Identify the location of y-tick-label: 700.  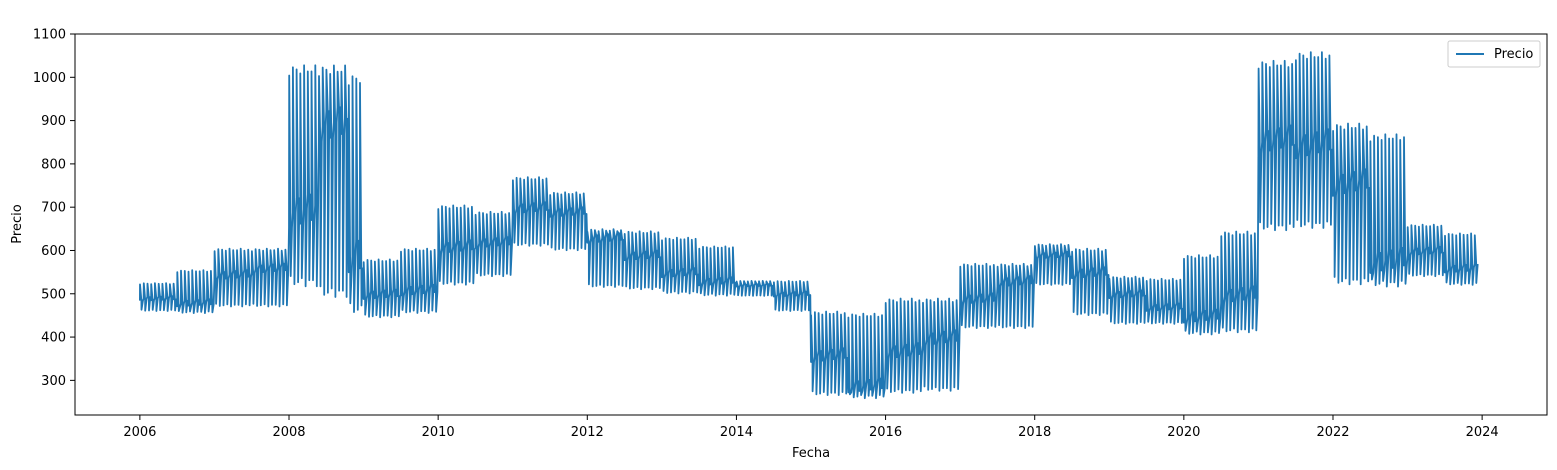
(53, 208).